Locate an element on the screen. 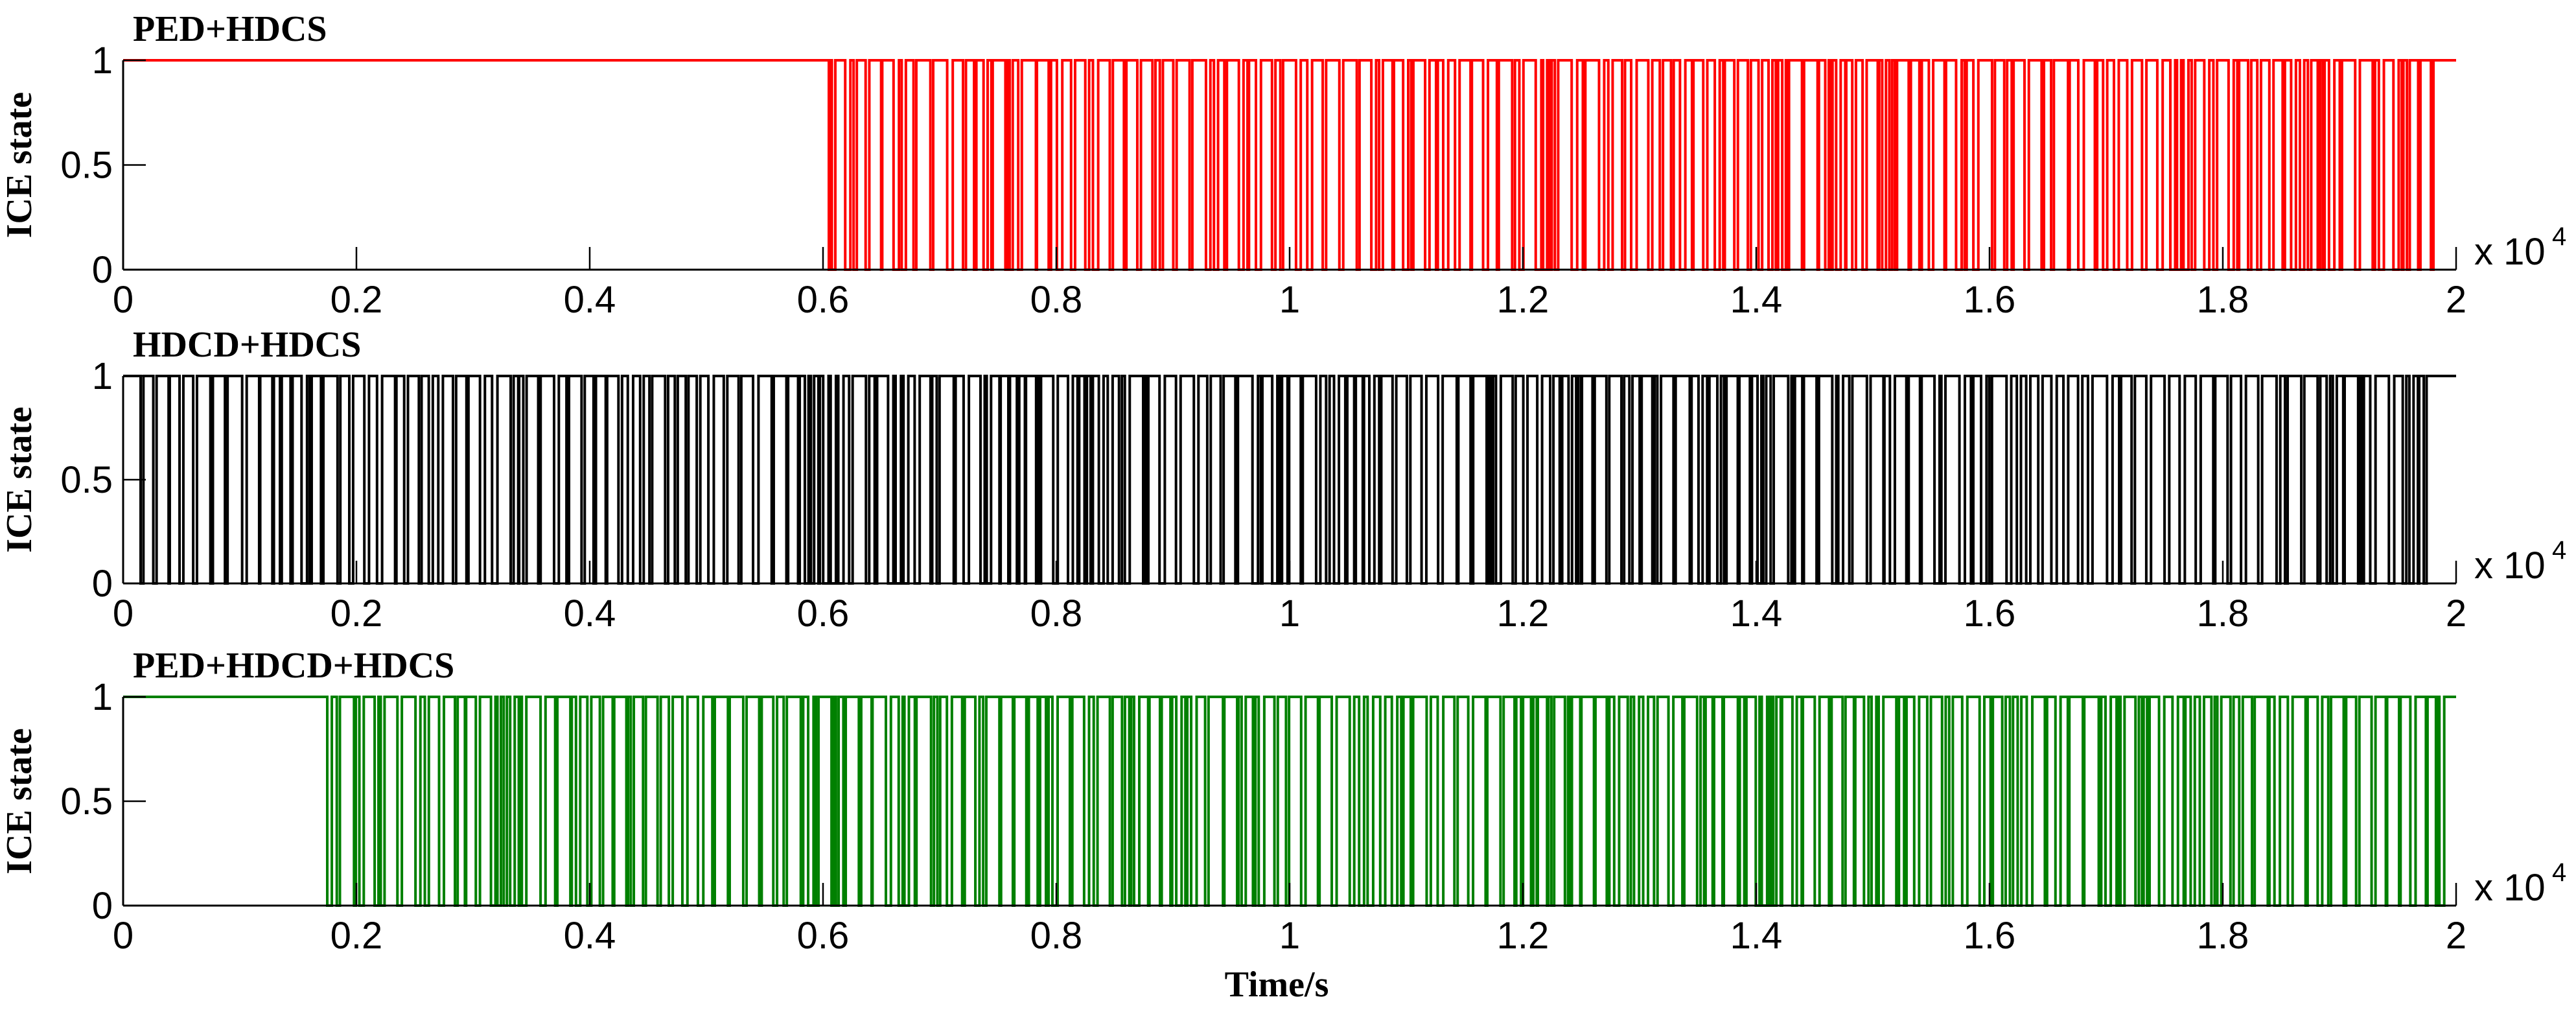 The height and width of the screenshot is (1032, 2576). panel-title: PED+HDCD+HDCS is located at coordinates (293, 666).